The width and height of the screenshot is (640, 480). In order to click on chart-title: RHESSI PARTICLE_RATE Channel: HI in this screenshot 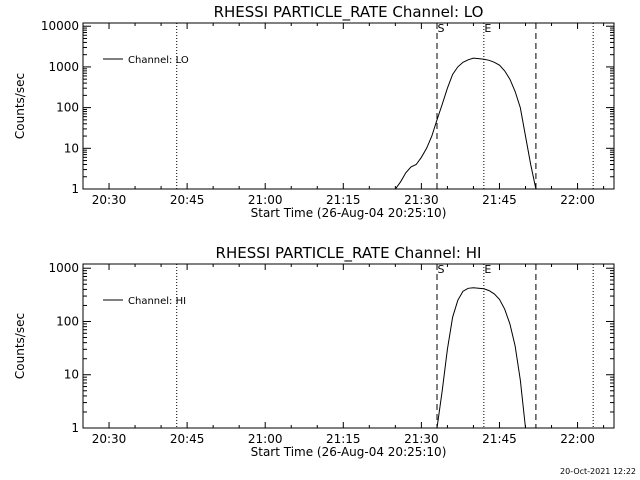, I will do `click(349, 253)`.